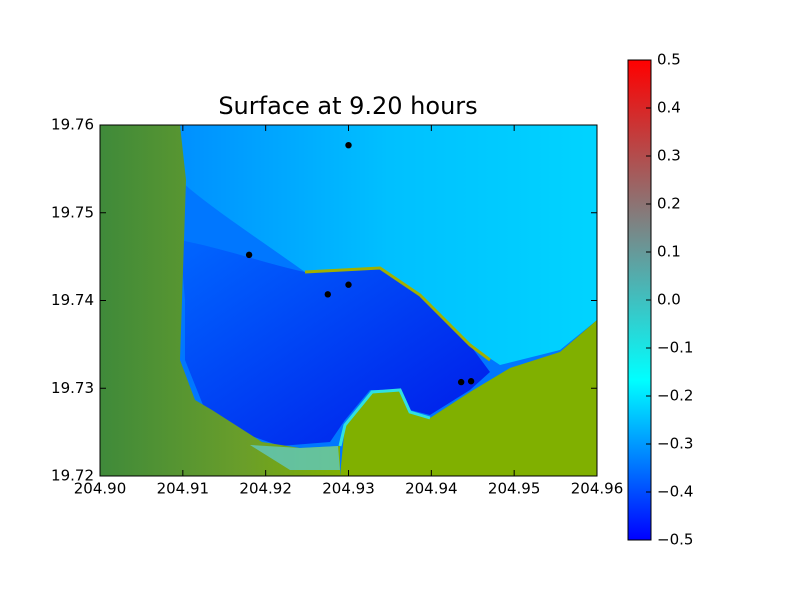 The image size is (800, 600). What do you see at coordinates (72, 300) in the screenshot?
I see `y-tick-label: 19.74` at bounding box center [72, 300].